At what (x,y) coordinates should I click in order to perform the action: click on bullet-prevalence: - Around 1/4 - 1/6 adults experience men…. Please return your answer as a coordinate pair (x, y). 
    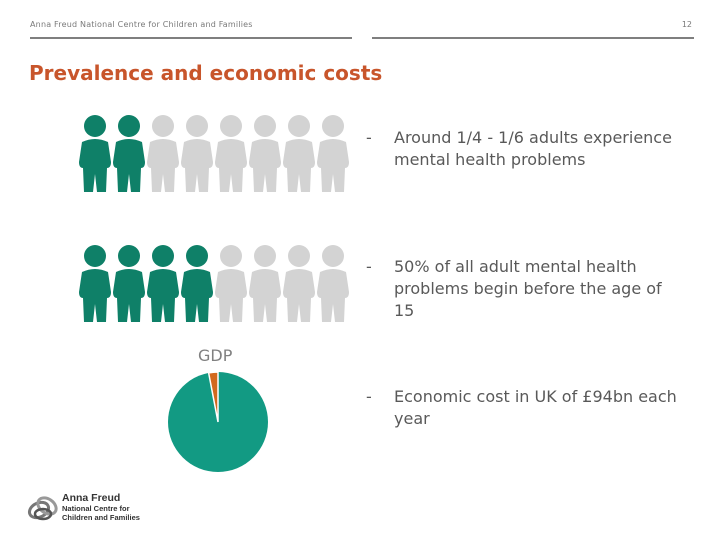
    Looking at the image, I should click on (526, 149).